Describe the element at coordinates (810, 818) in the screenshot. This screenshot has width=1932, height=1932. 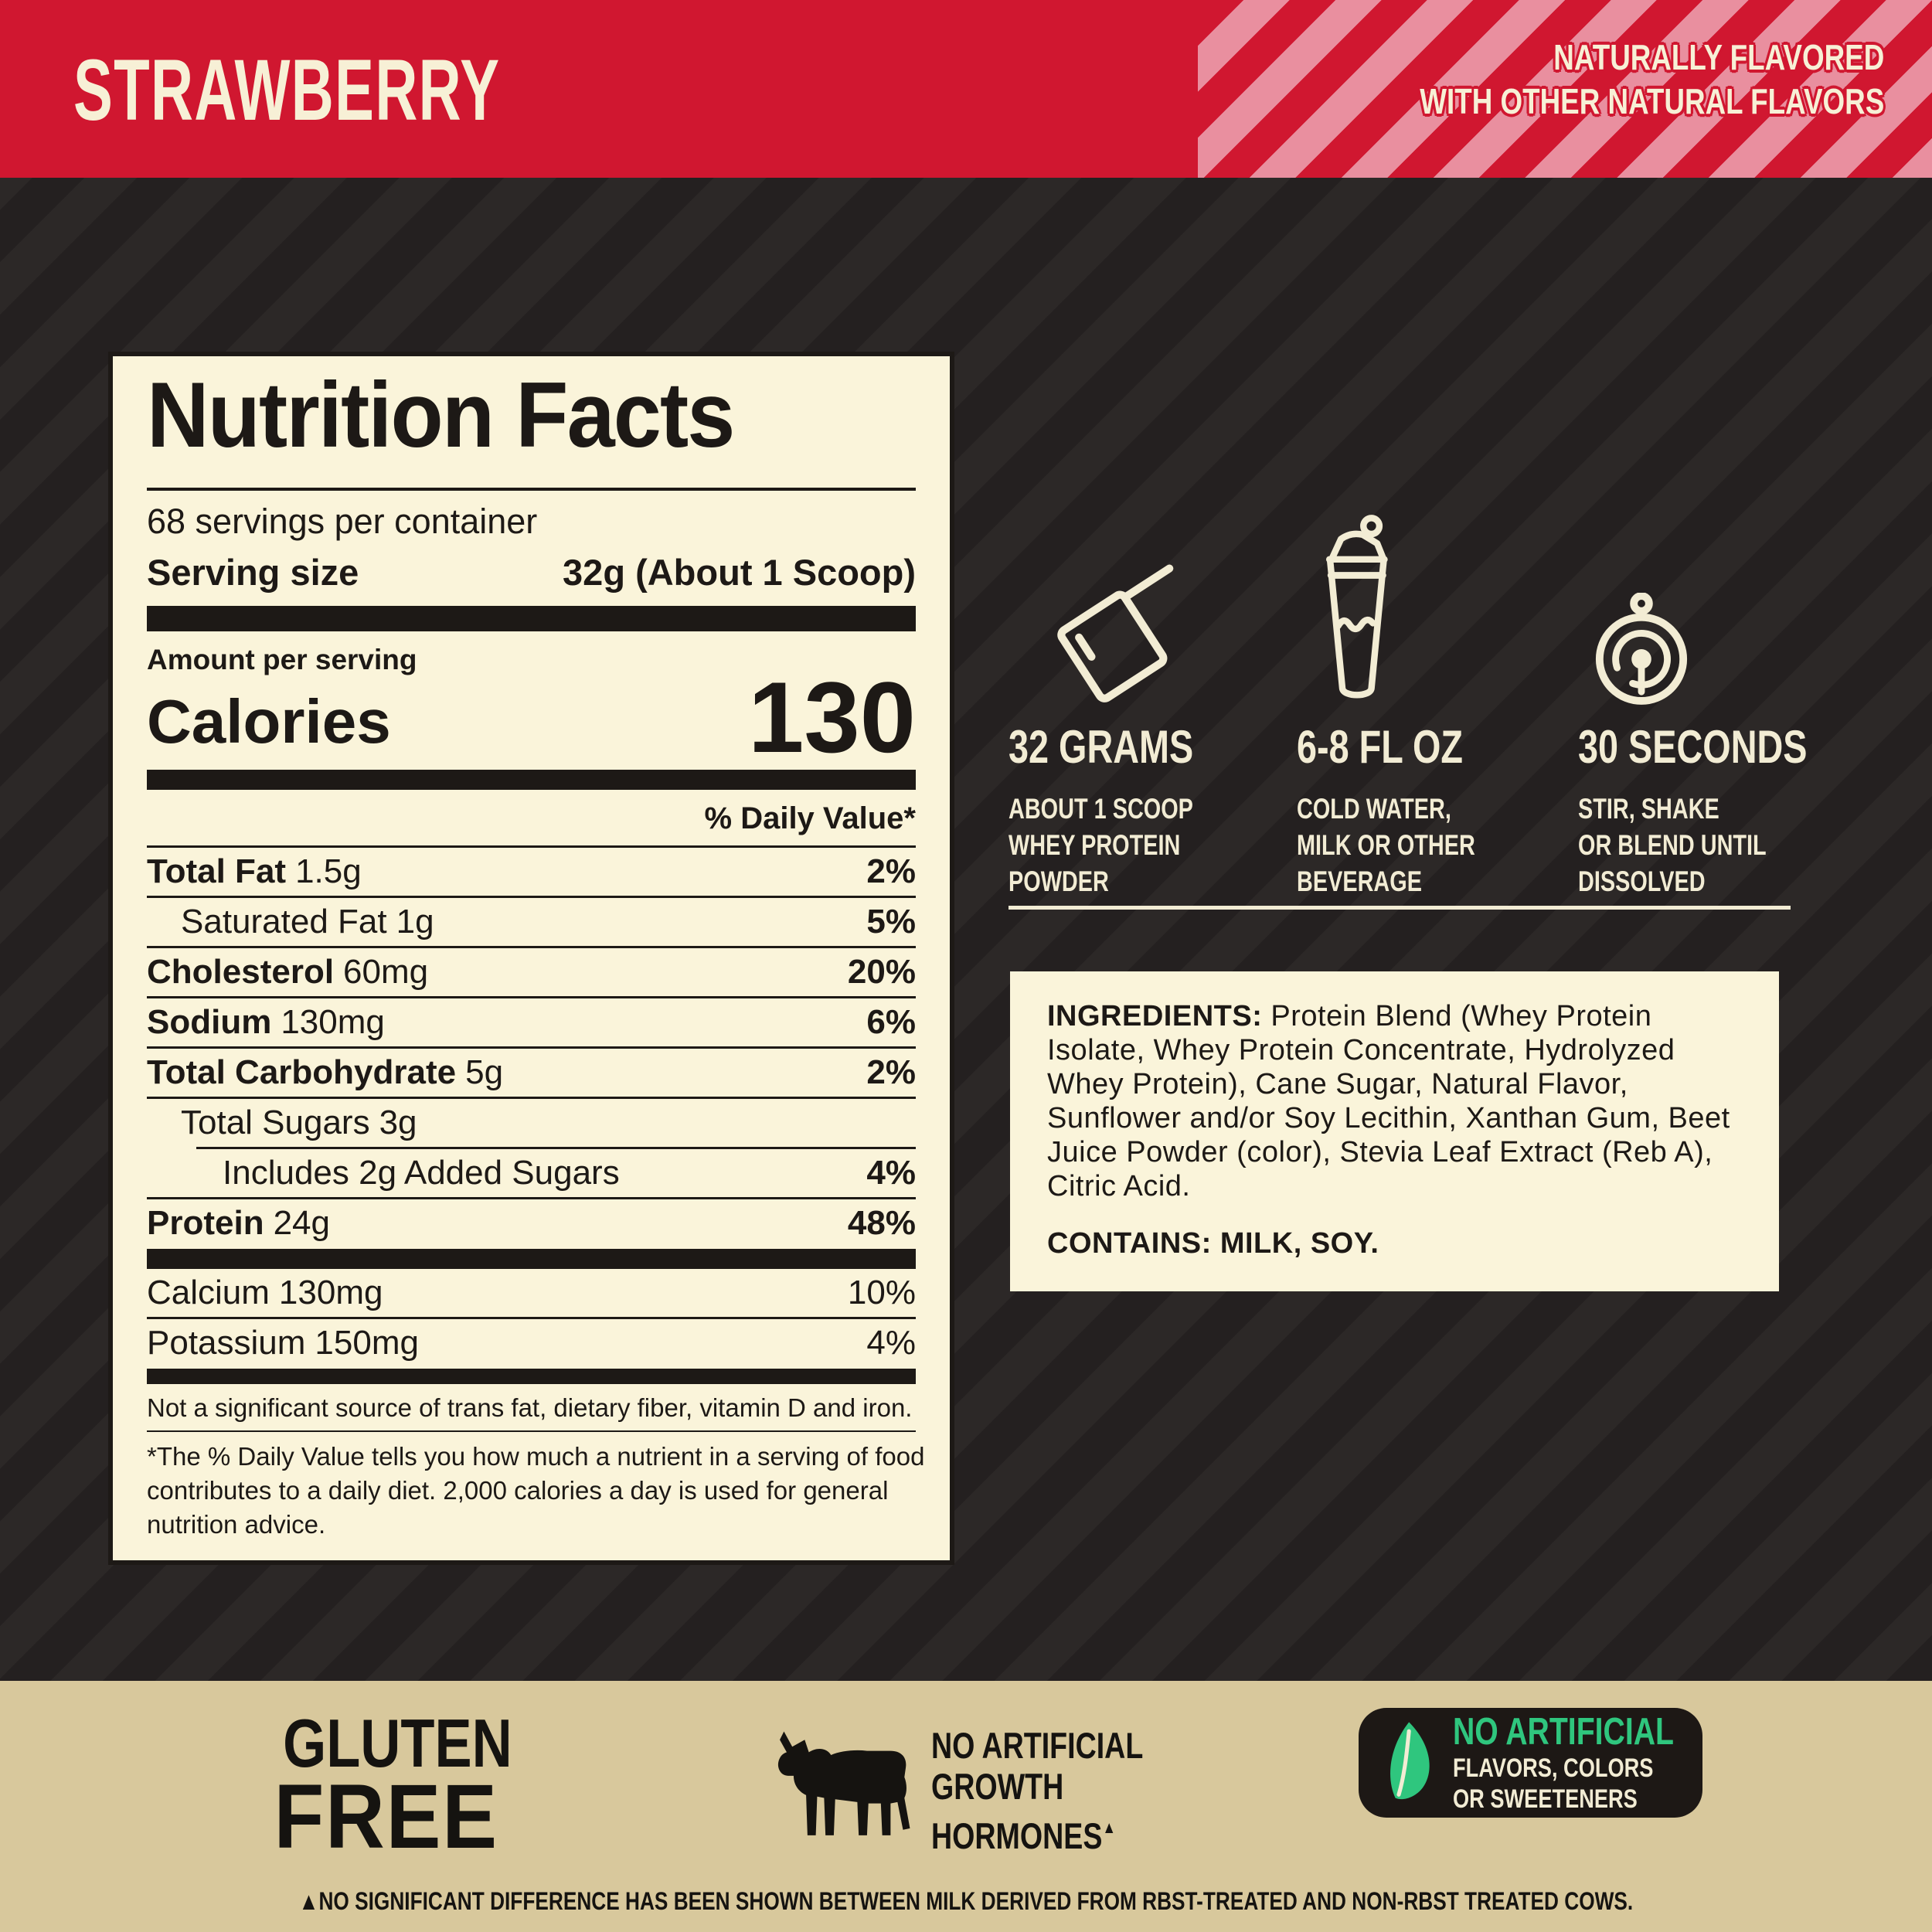
I see `daily-value-header: % Daily Value*` at that location.